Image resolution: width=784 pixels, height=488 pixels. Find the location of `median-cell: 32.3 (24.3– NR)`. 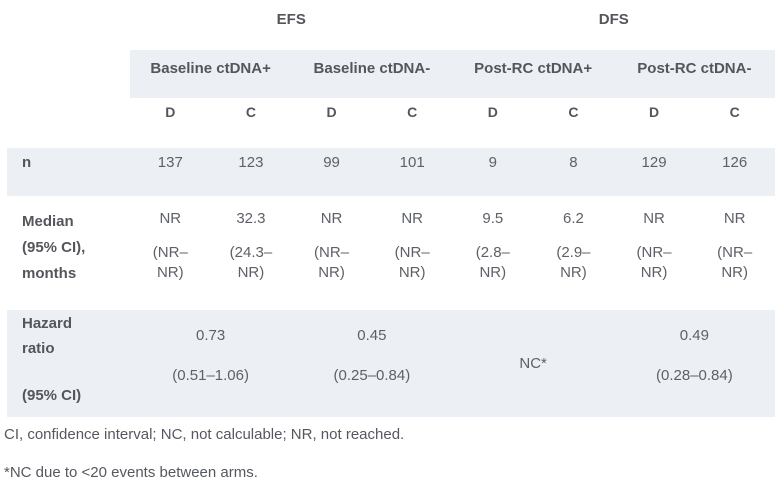

median-cell: 32.3 (24.3– NR) is located at coordinates (251, 245).